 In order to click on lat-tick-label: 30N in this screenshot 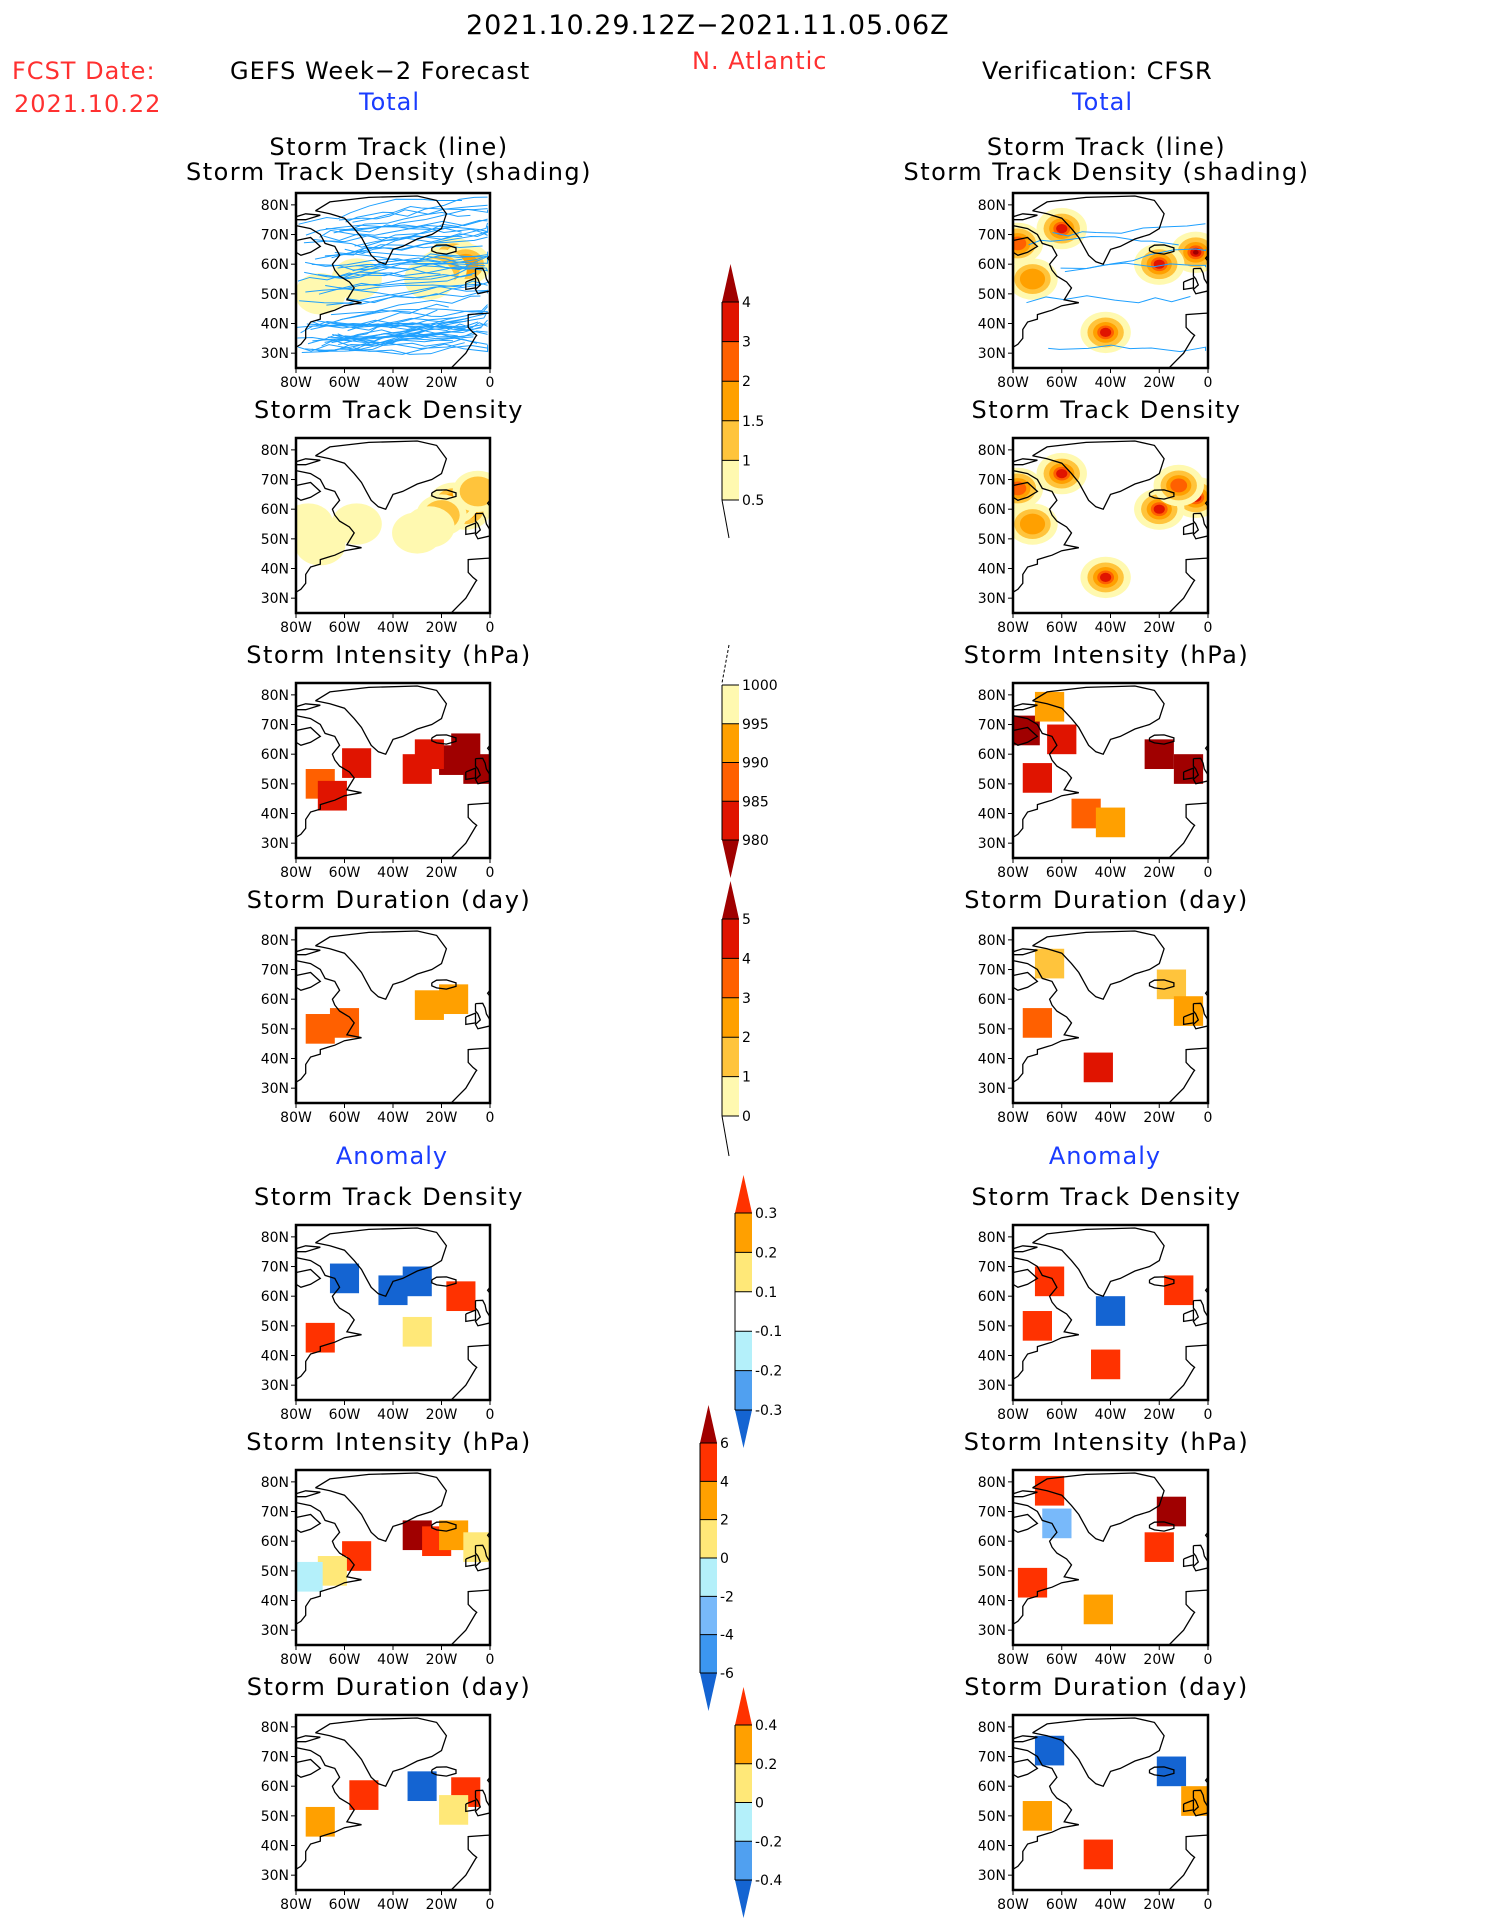, I will do `click(992, 1631)`.